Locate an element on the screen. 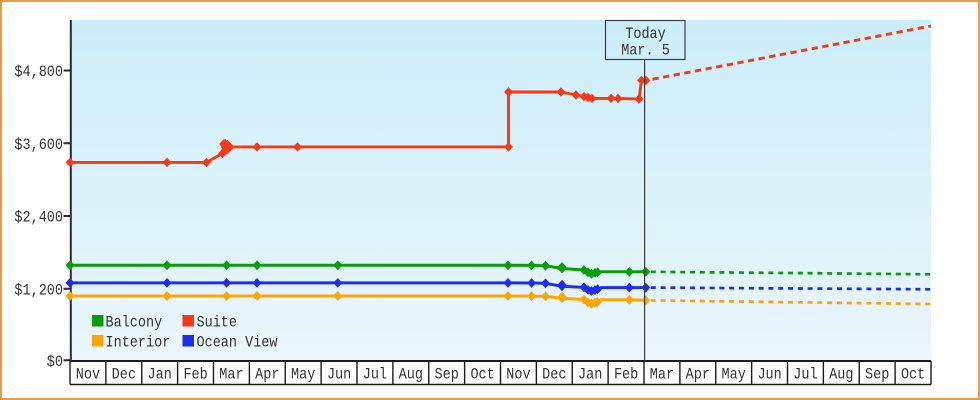  svg-text: $1,200 is located at coordinates (38, 290).